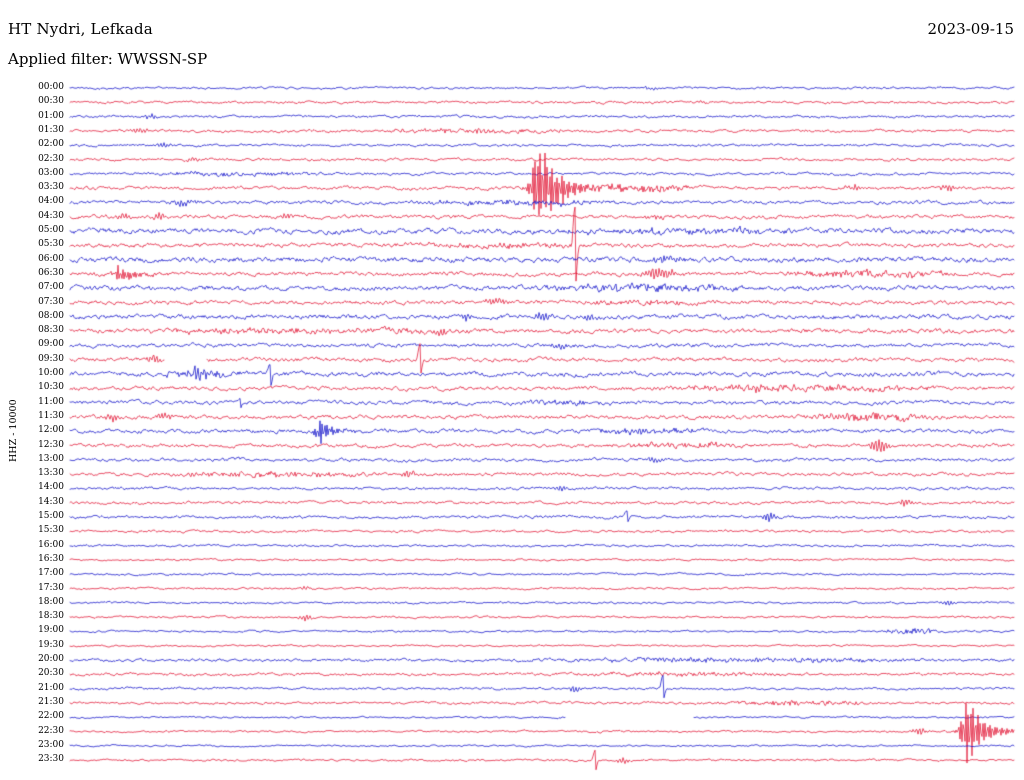 The height and width of the screenshot is (780, 1024). Describe the element at coordinates (51, 573) in the screenshot. I see `time-label: 17:00` at that location.